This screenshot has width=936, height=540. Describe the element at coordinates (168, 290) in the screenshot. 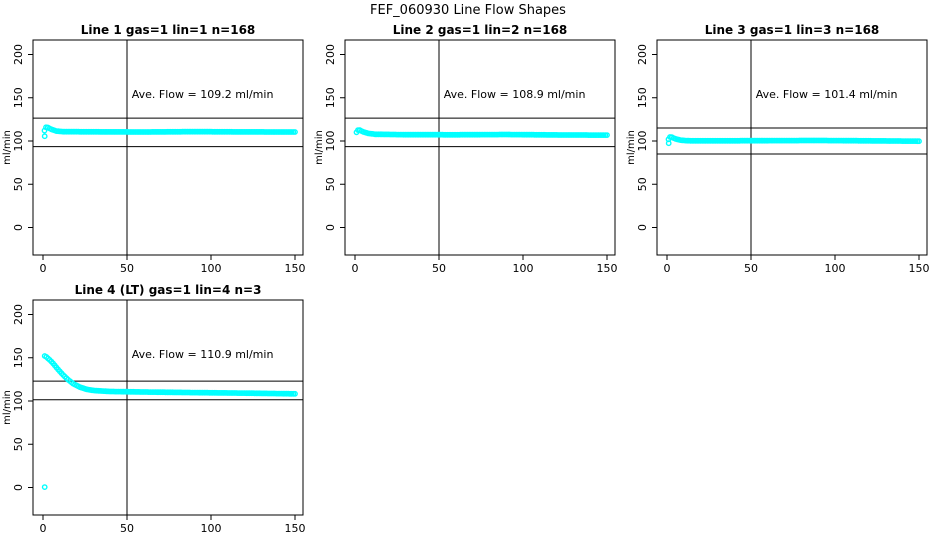

I see `subplot-title: Line 4 (LT) gas=1 lin=4 n=3` at that location.